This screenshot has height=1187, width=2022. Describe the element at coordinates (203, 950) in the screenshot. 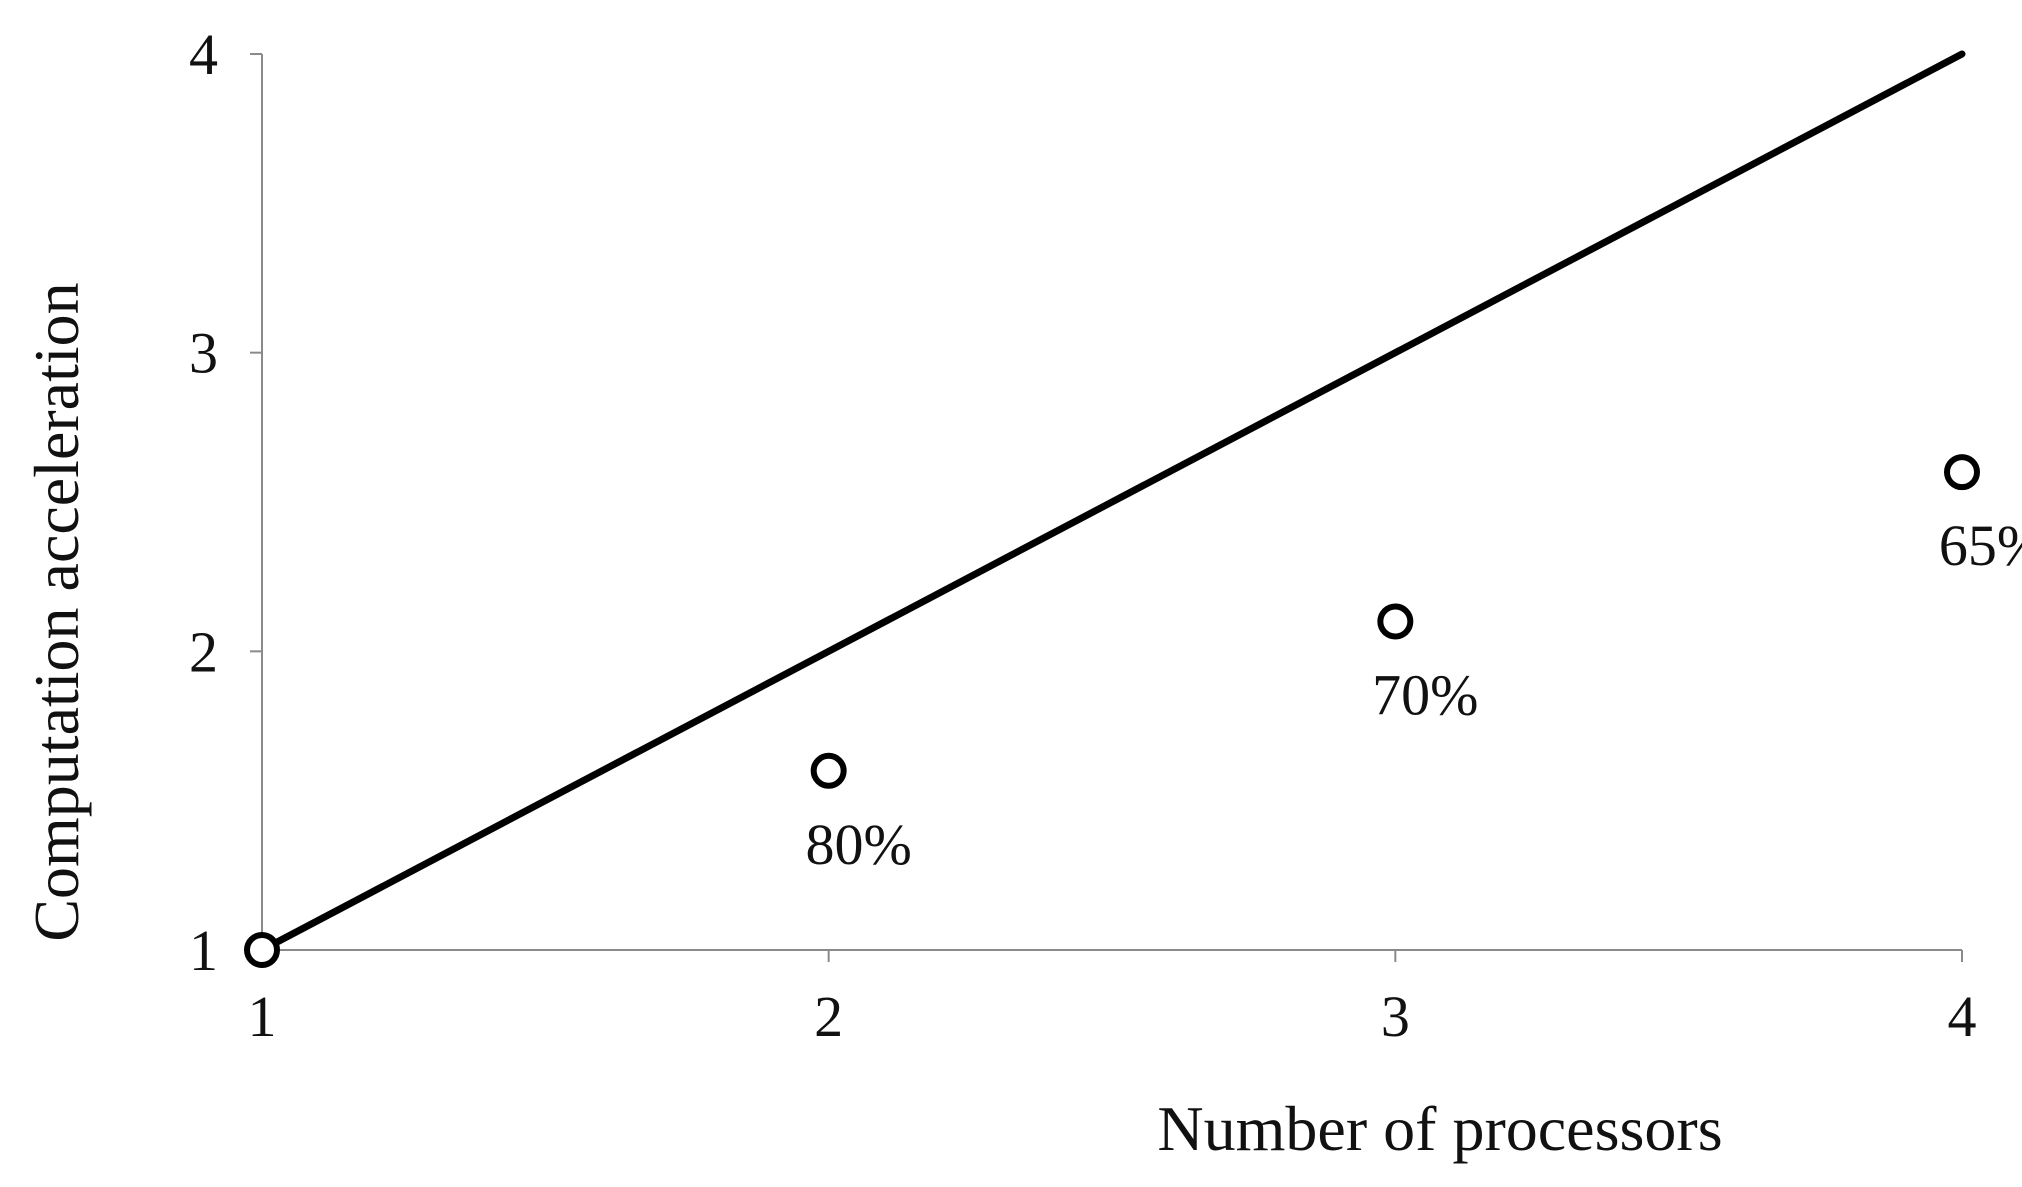

I see `y-tick-label: 1` at that location.